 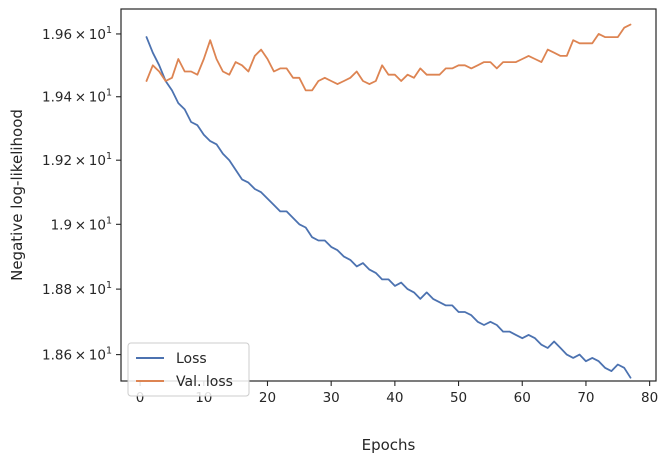 I want to click on legend: Loss Val. loss, so click(x=188, y=369).